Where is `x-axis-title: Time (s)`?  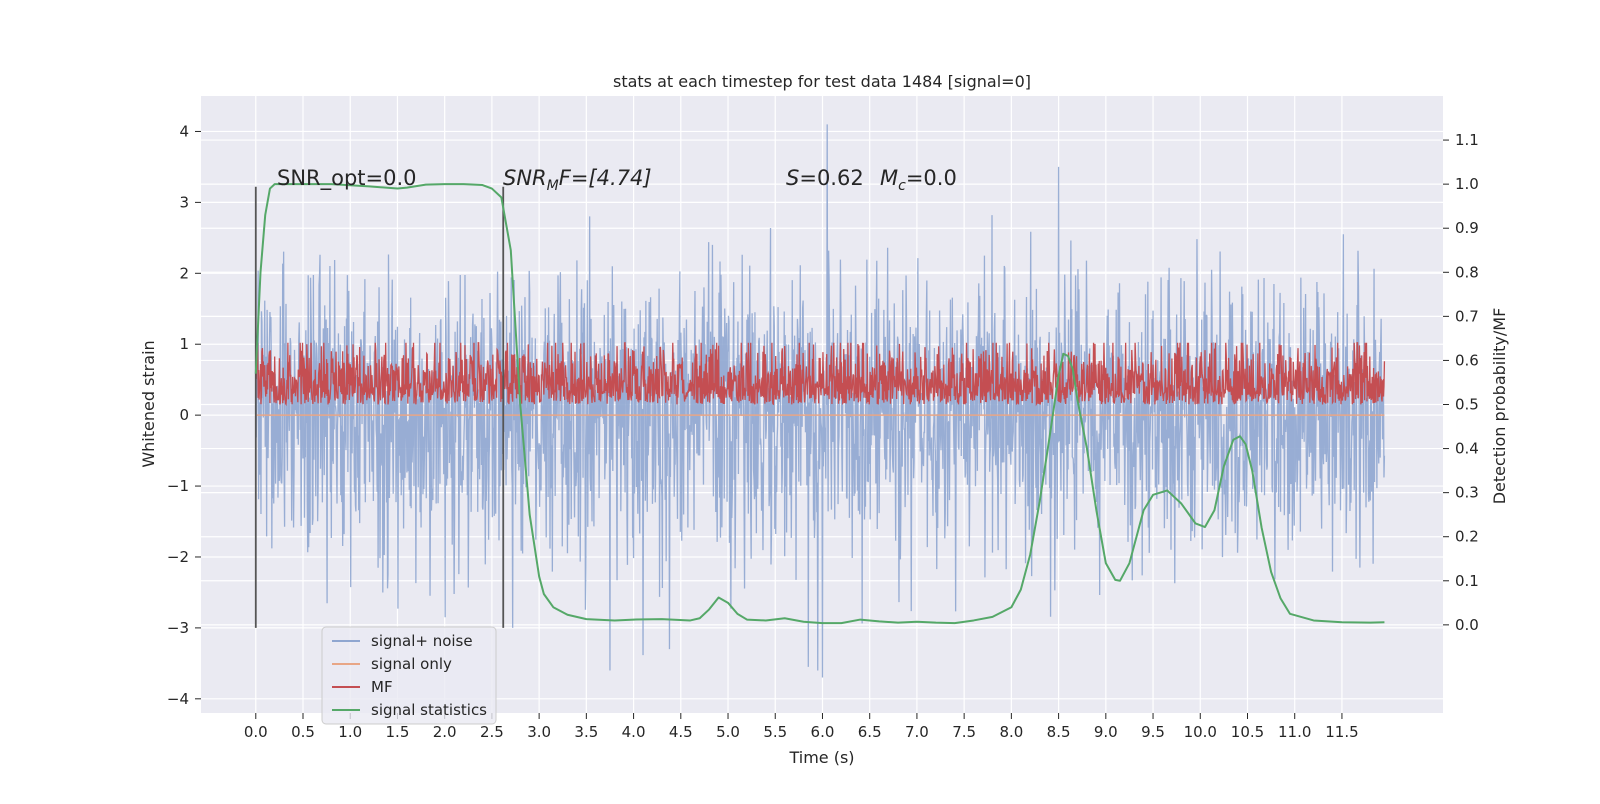 x-axis-title: Time (s) is located at coordinates (821, 757).